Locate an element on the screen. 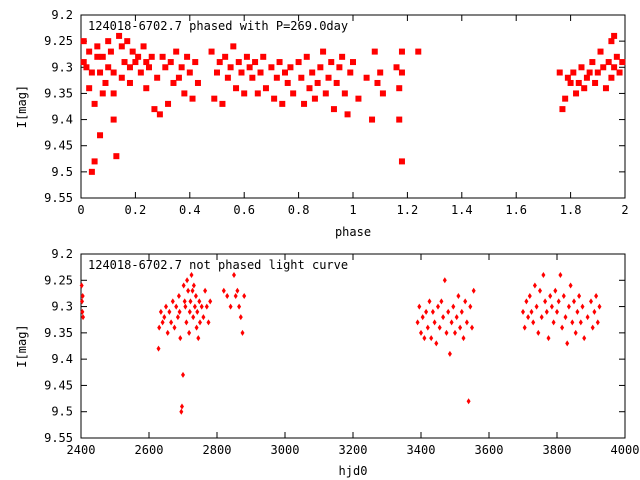  x-tick-label: 2800 is located at coordinates (217, 450).